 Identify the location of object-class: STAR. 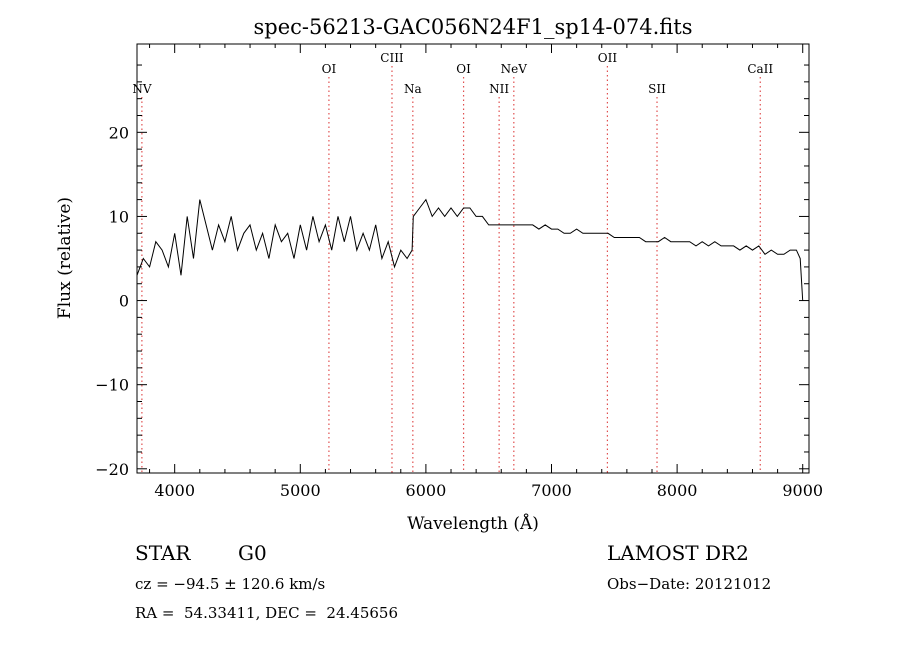
(163, 553).